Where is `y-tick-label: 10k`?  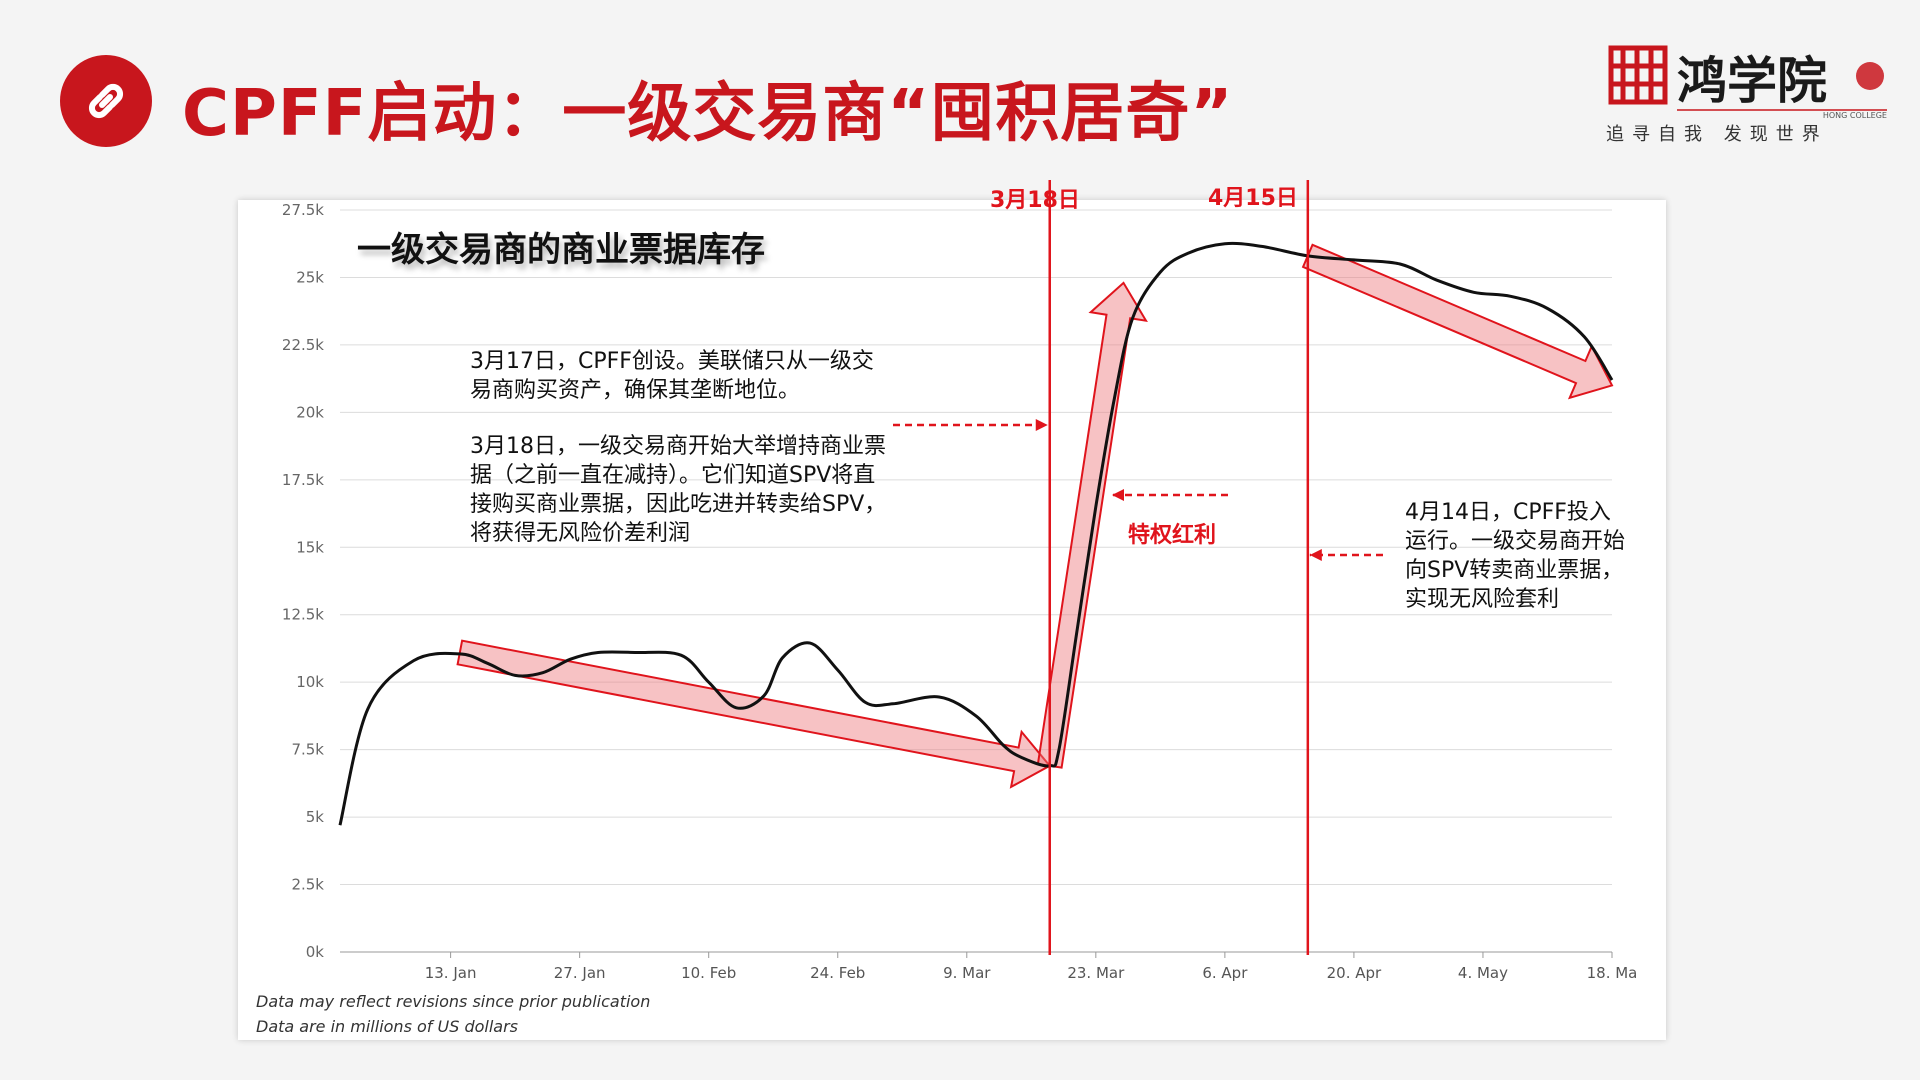
y-tick-label: 10k is located at coordinates (310, 682).